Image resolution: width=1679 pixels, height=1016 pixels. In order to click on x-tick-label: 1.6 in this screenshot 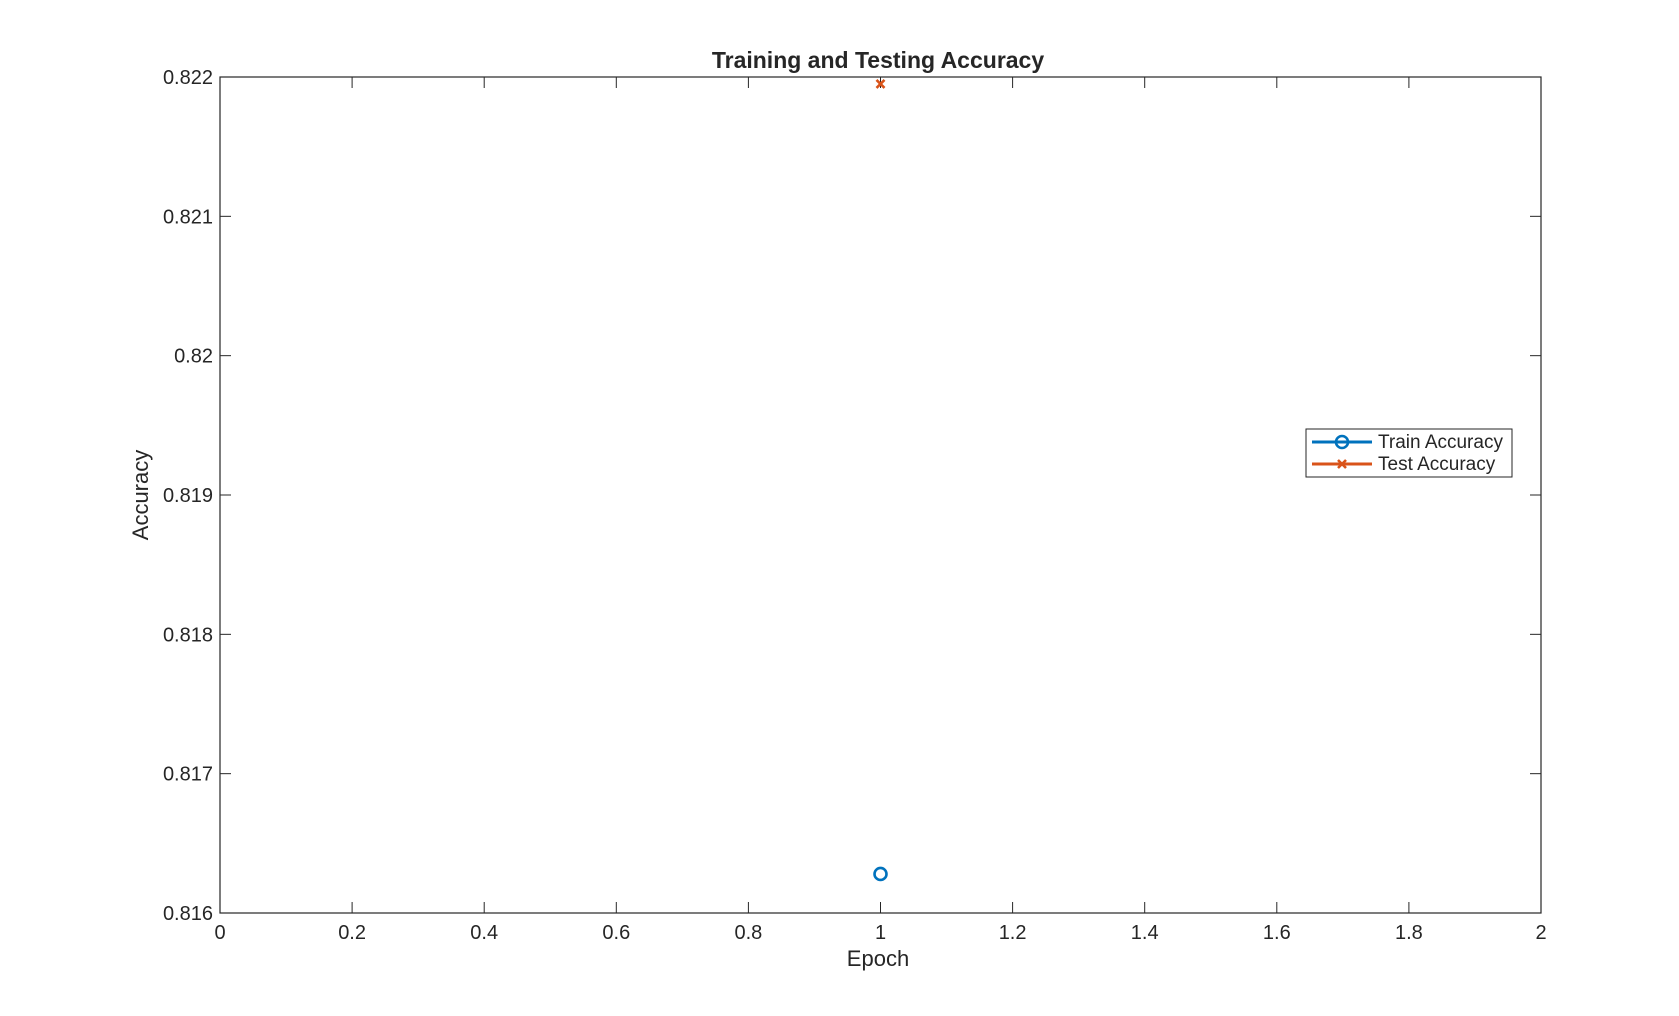, I will do `click(1277, 933)`.